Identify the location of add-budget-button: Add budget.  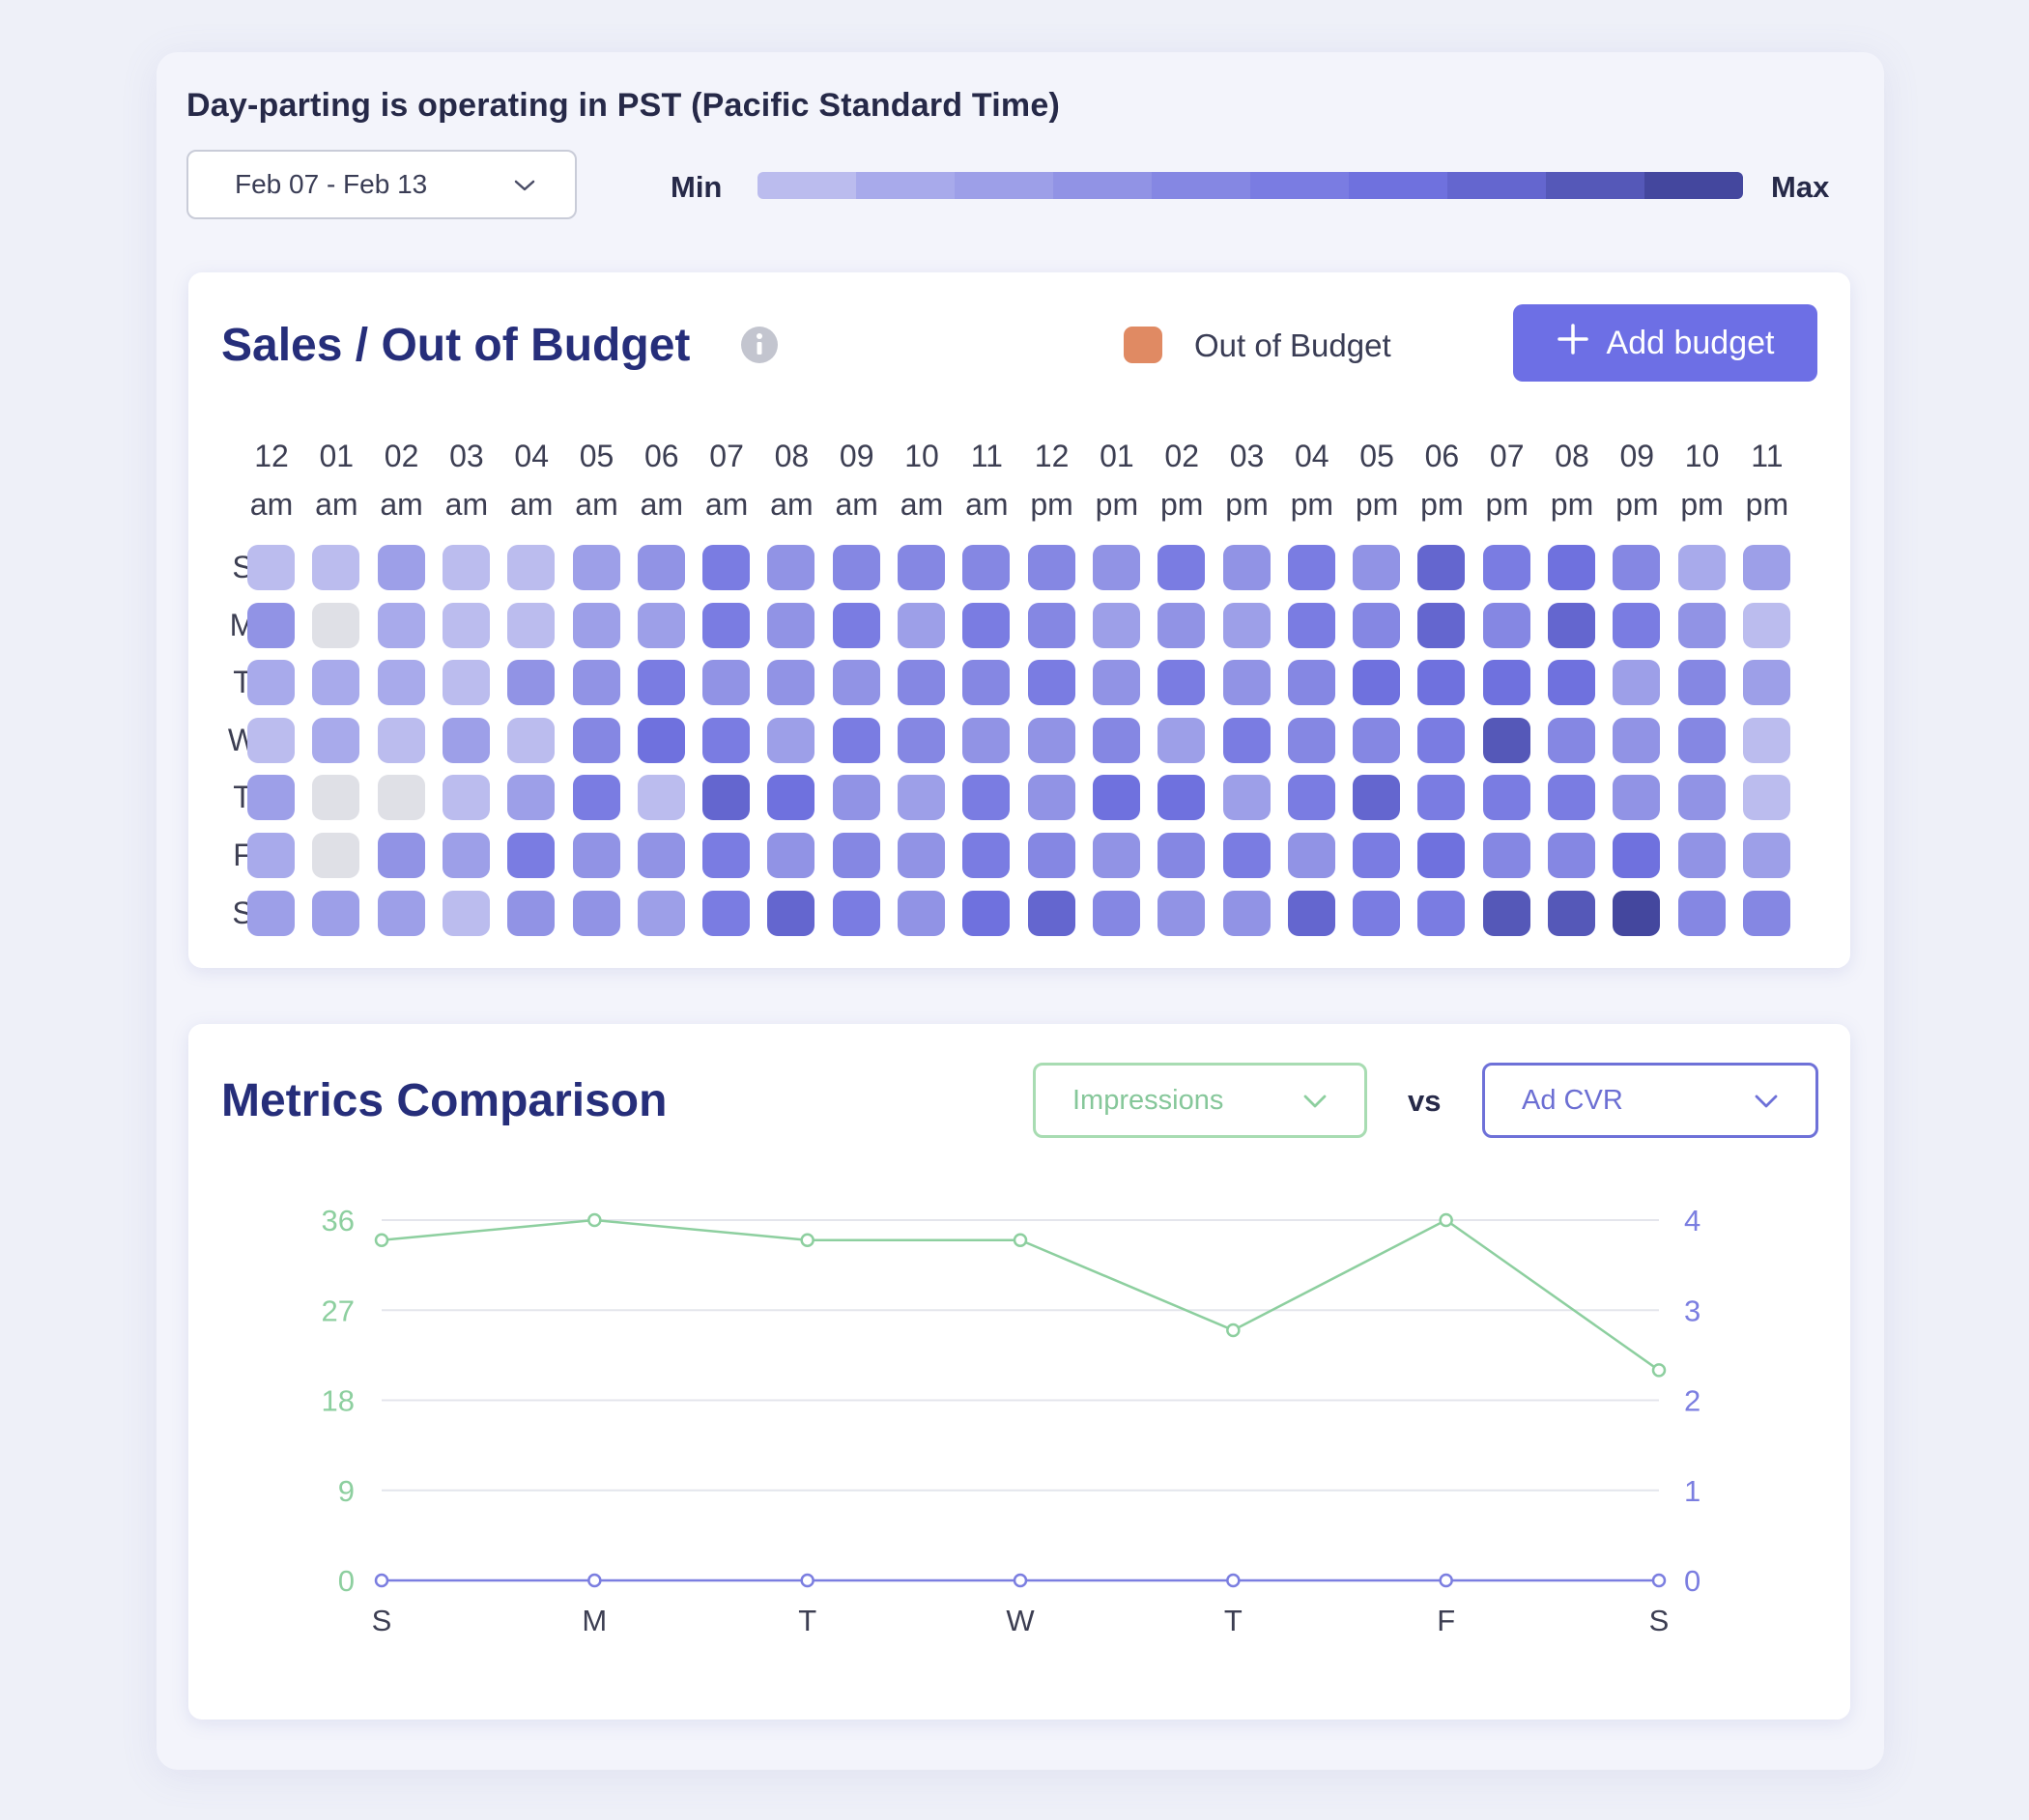
(1665, 343).